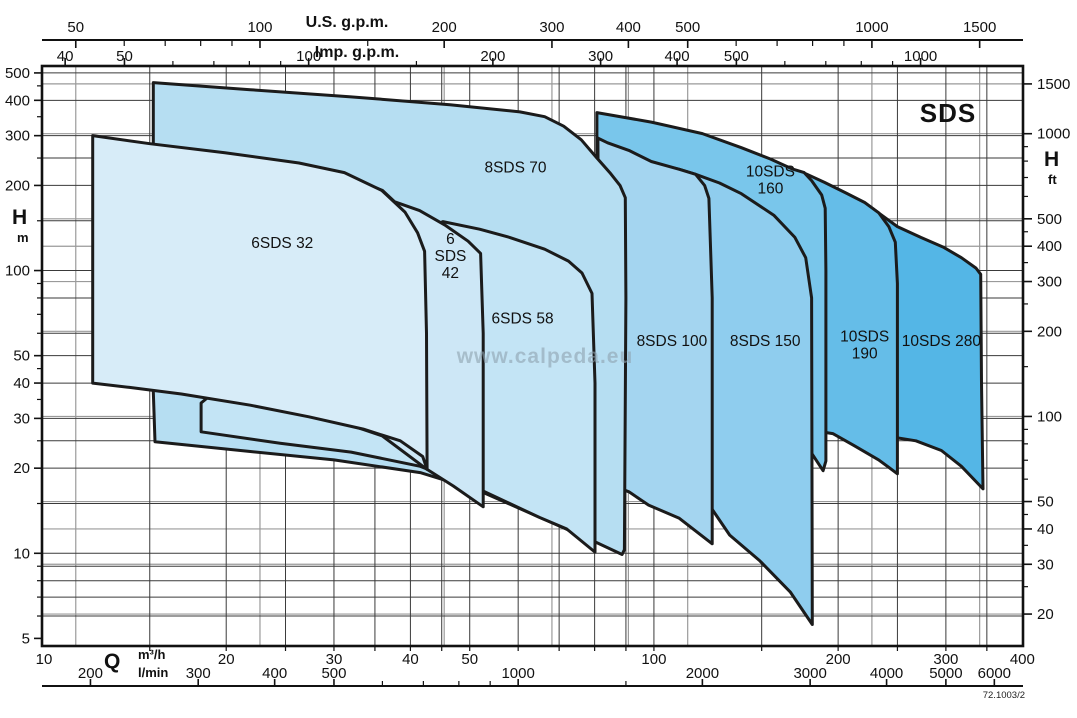 The height and width of the screenshot is (718, 1077). I want to click on us-gpm-axis-title: U.S. g.p.m., so click(347, 22).